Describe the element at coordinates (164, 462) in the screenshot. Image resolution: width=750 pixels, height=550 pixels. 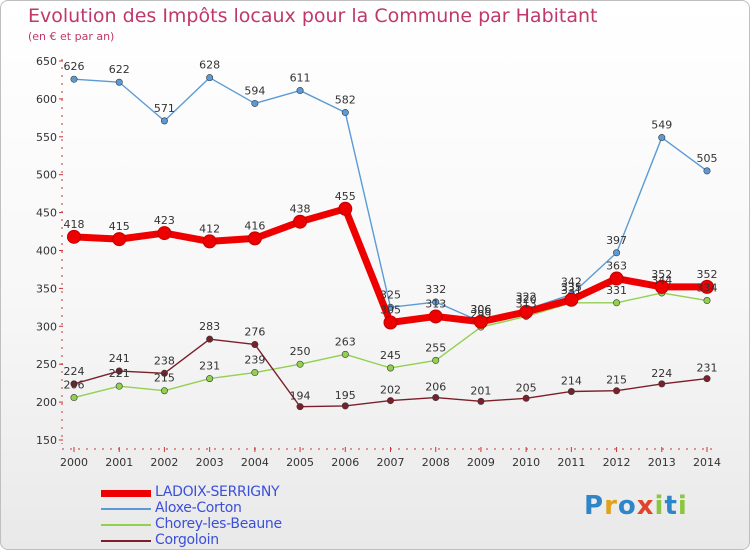
I see `x-tick-label: 2002` at that location.